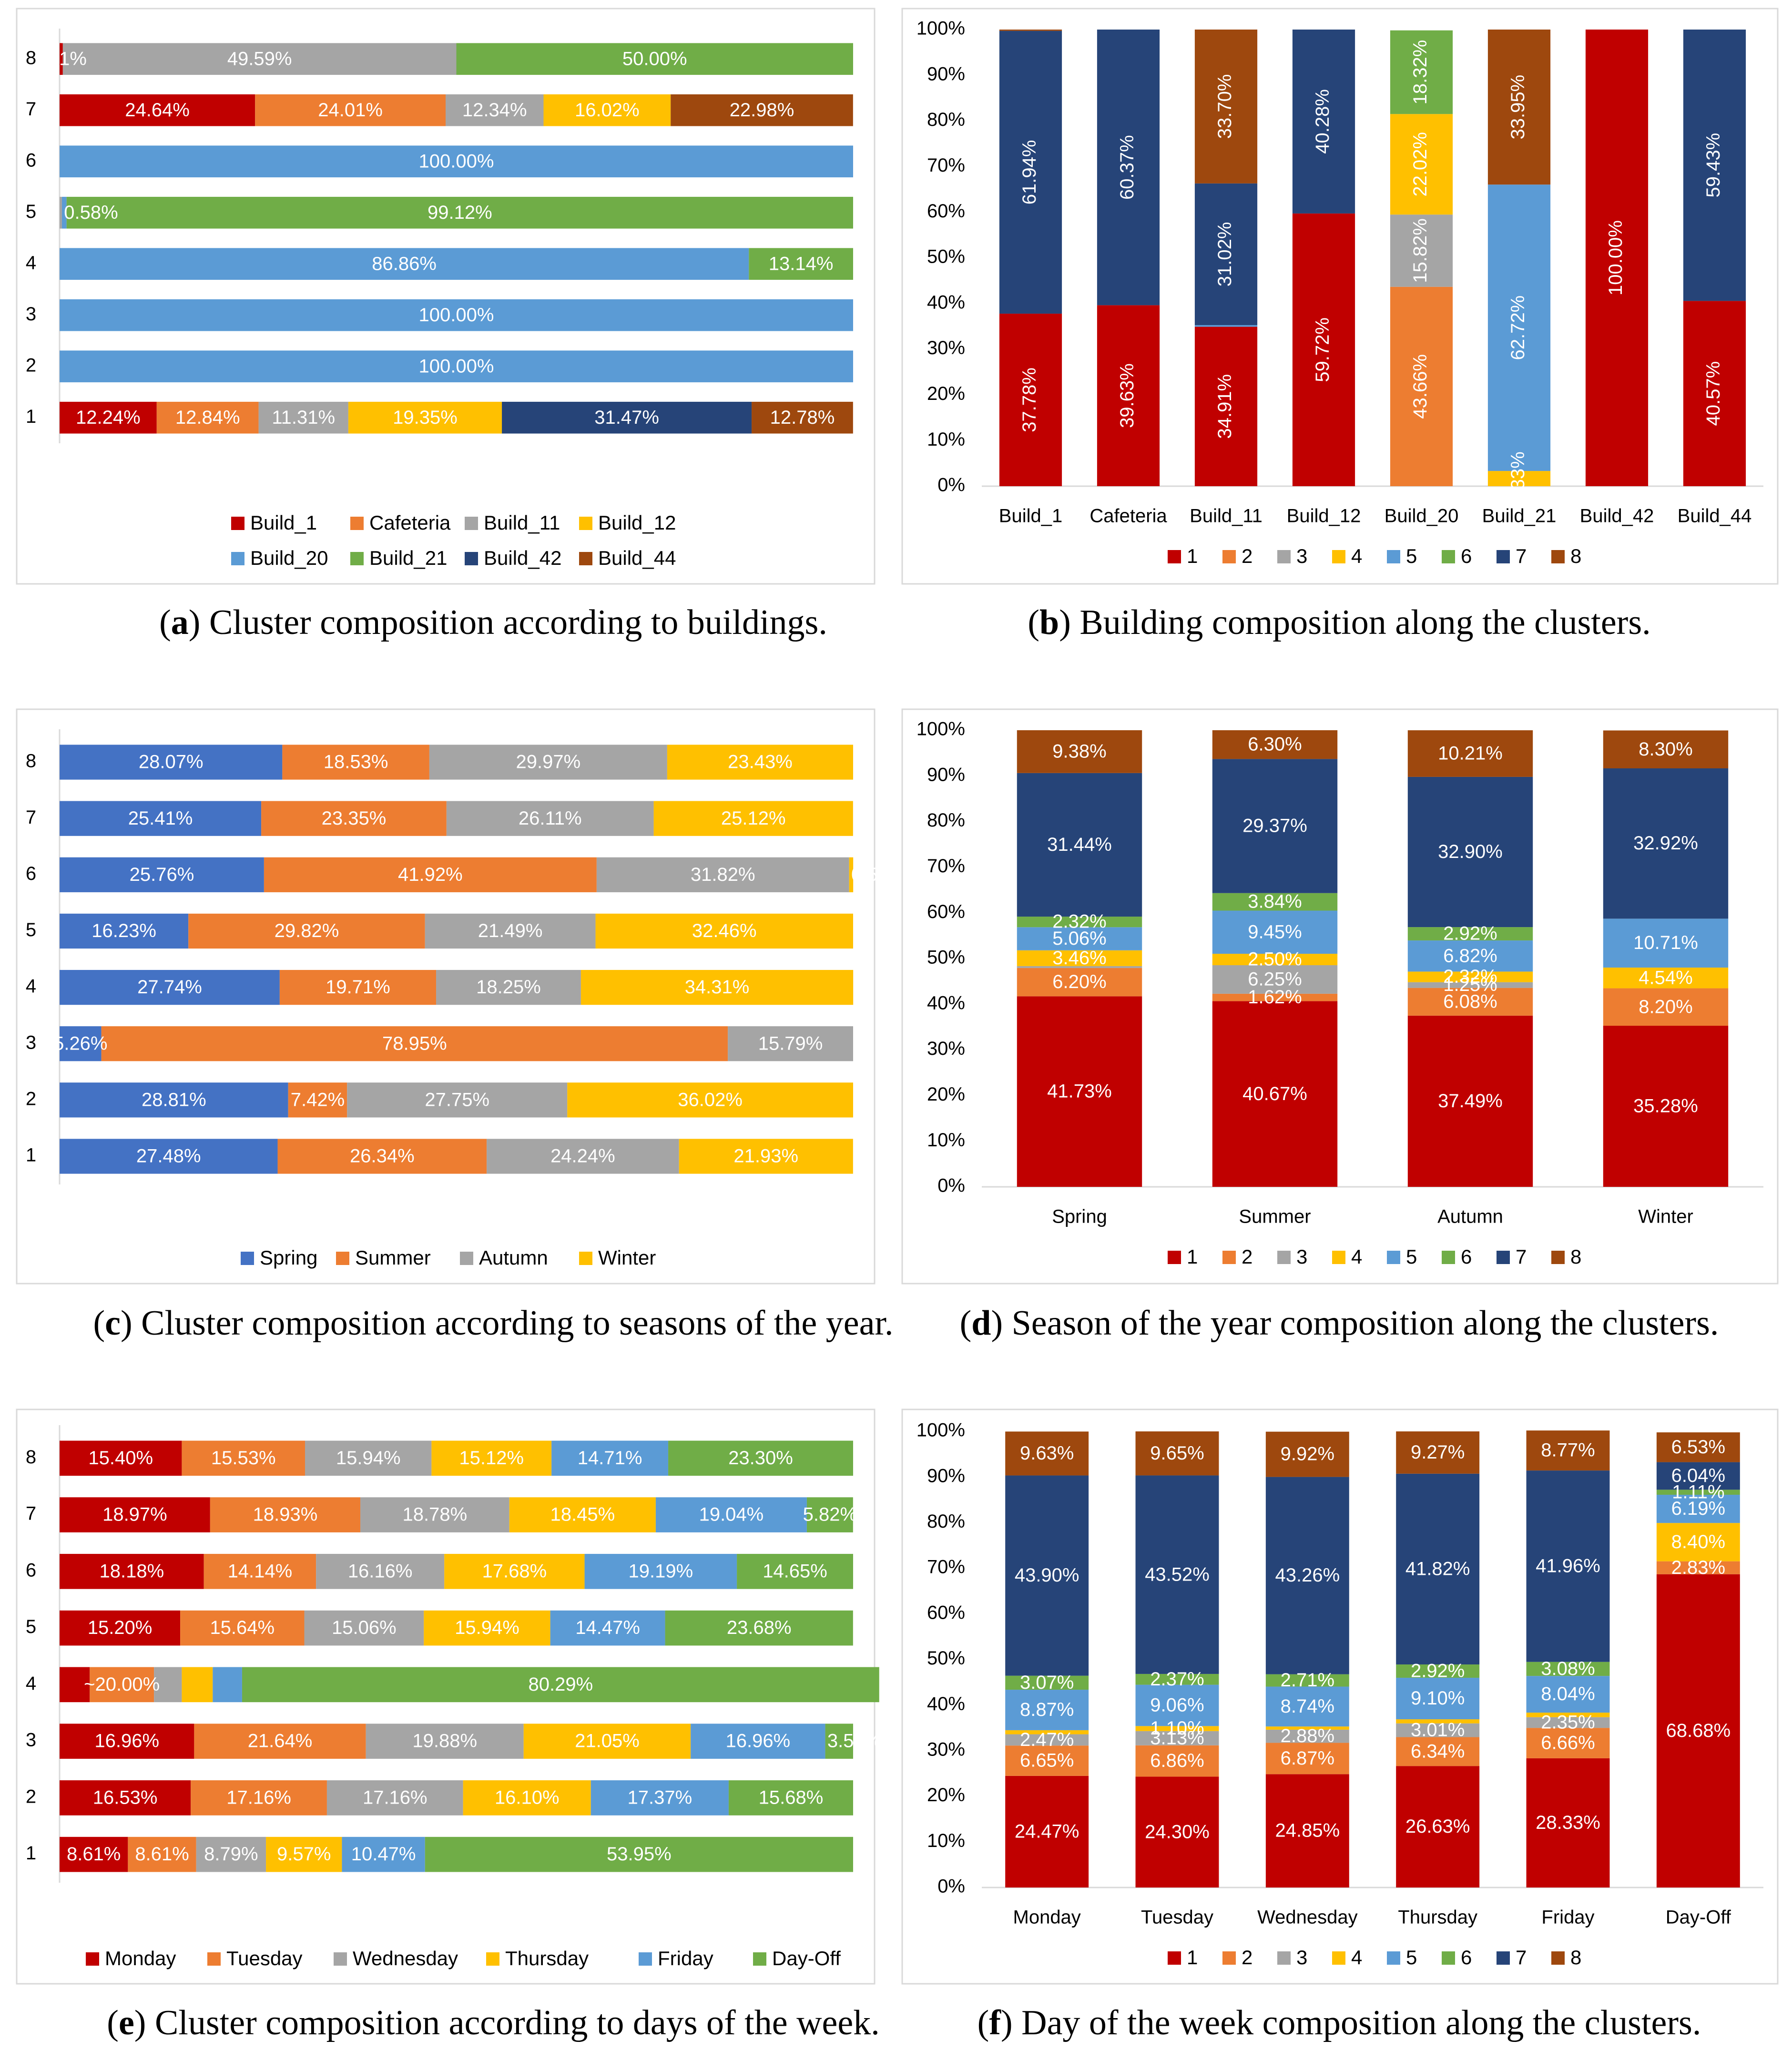 The height and width of the screenshot is (2061, 1792). Describe the element at coordinates (31, 1796) in the screenshot. I see `y-tick-label: 2` at that location.